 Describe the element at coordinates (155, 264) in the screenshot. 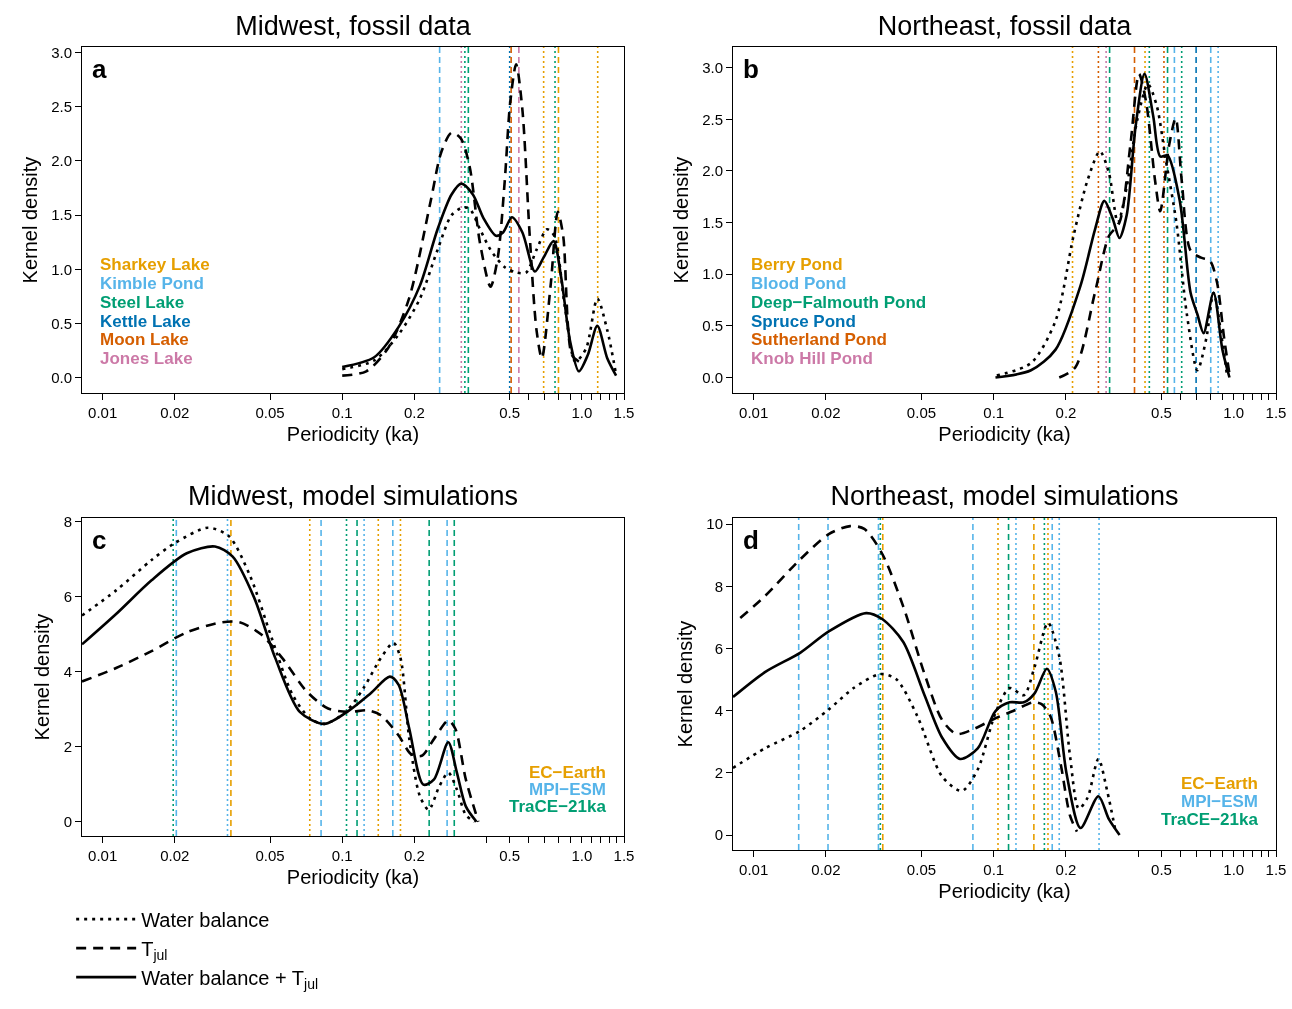

I see `ref-line-label: Sharkey Lake` at that location.